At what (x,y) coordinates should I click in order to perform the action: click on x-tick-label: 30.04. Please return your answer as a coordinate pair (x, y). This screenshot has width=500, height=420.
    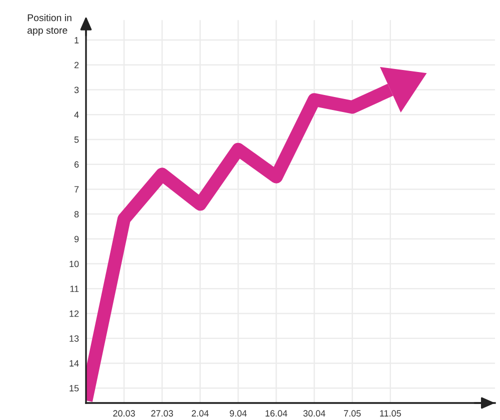
    Looking at the image, I should click on (314, 413).